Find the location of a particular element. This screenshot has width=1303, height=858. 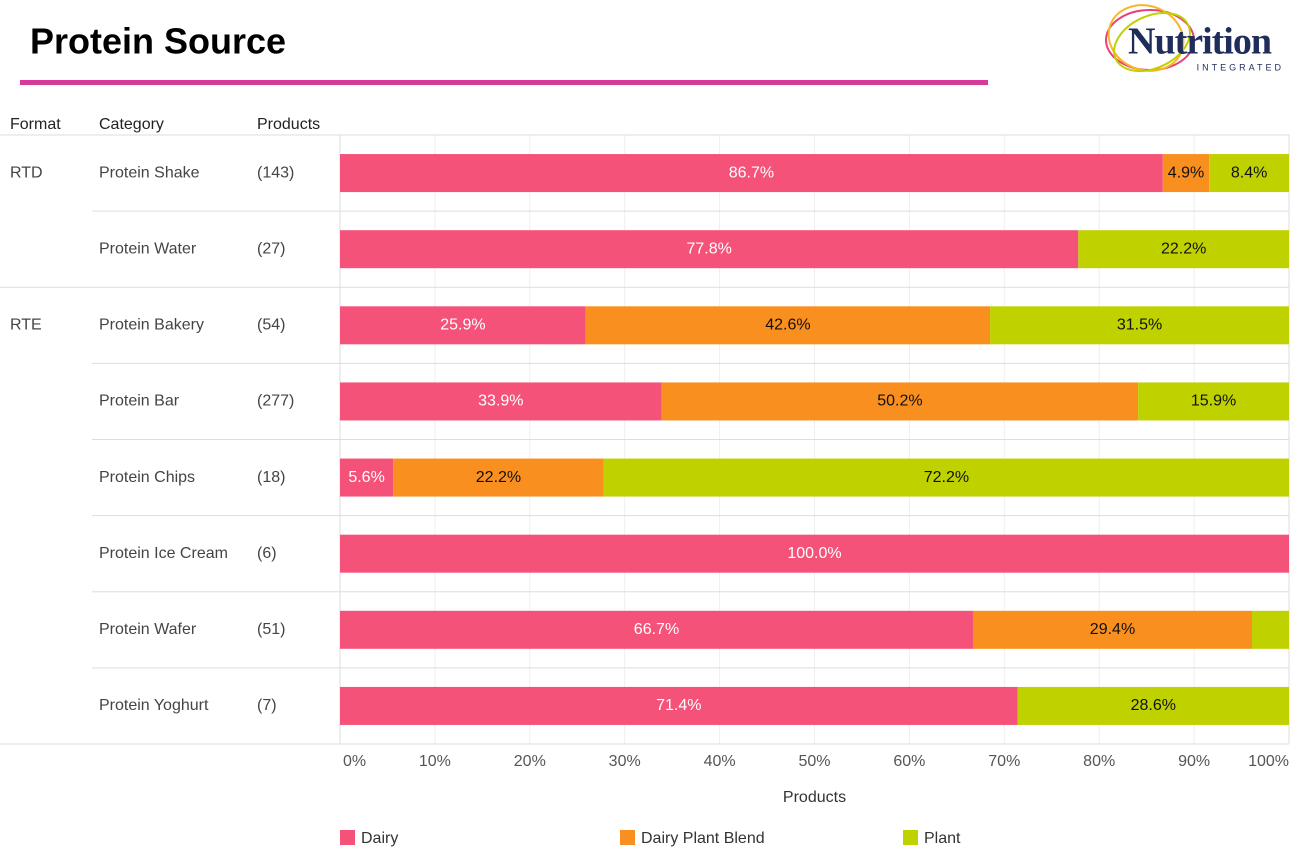

data-label: 77.8% is located at coordinates (708, 248).